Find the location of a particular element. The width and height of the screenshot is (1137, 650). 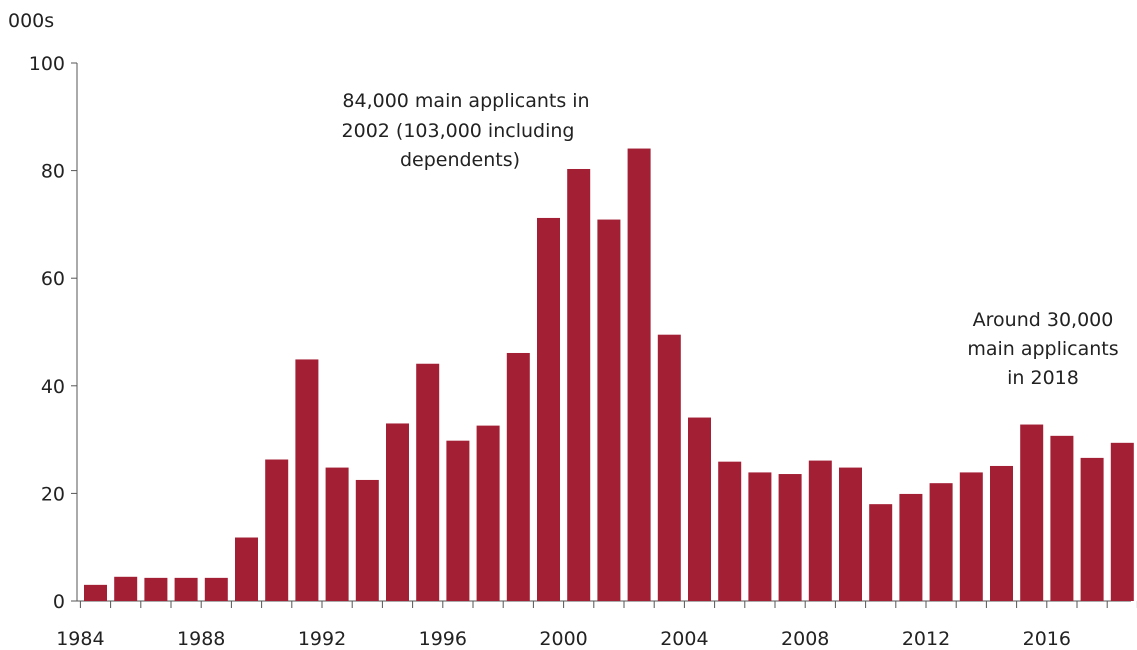

bar-1985 is located at coordinates (126, 588).